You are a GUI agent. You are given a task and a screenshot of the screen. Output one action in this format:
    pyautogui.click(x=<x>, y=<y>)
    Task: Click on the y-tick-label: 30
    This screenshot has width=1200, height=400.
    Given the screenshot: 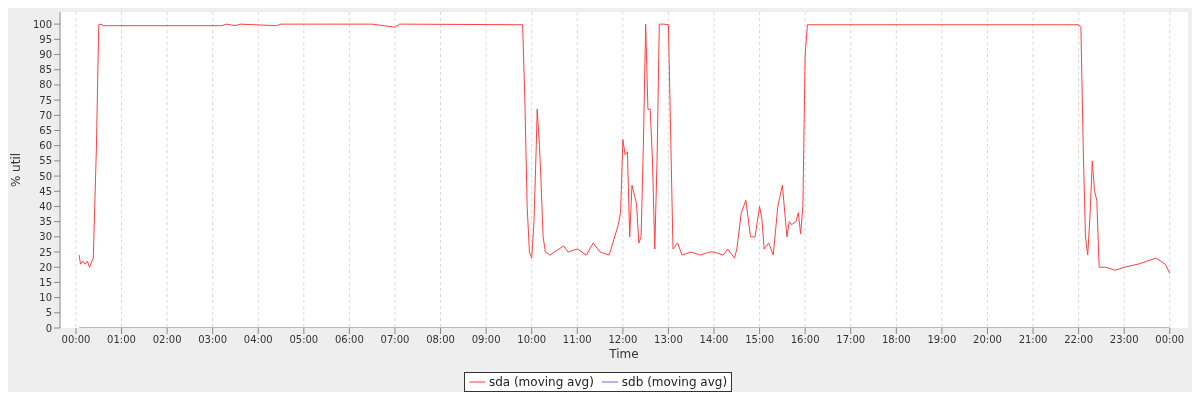 What is the action you would take?
    pyautogui.click(x=45, y=237)
    